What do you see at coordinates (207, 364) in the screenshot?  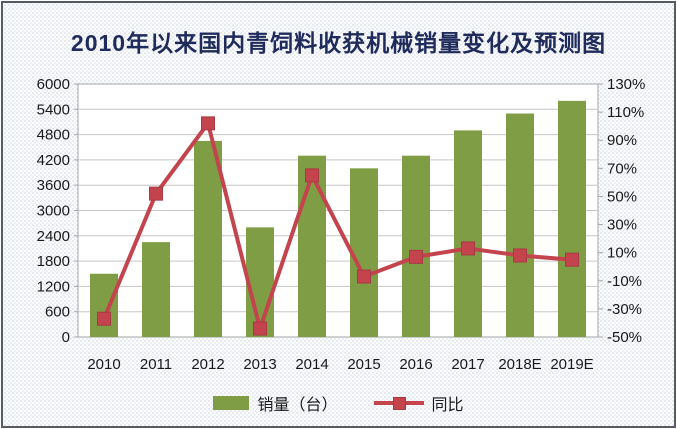 I see `x-axis-label: 2012` at bounding box center [207, 364].